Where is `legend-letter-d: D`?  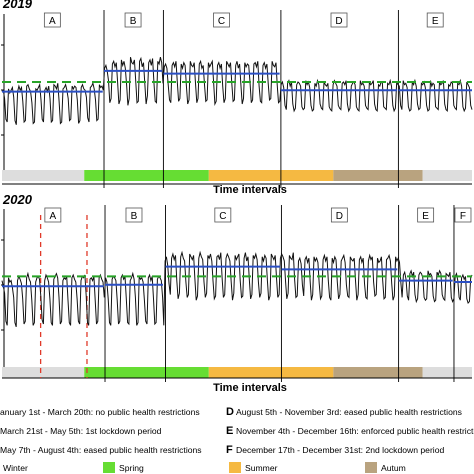 legend-letter-d: D is located at coordinates (230, 412).